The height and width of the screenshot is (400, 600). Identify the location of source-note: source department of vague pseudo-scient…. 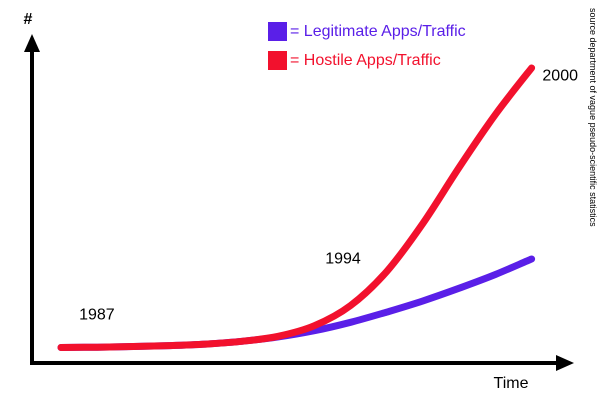
(593, 117).